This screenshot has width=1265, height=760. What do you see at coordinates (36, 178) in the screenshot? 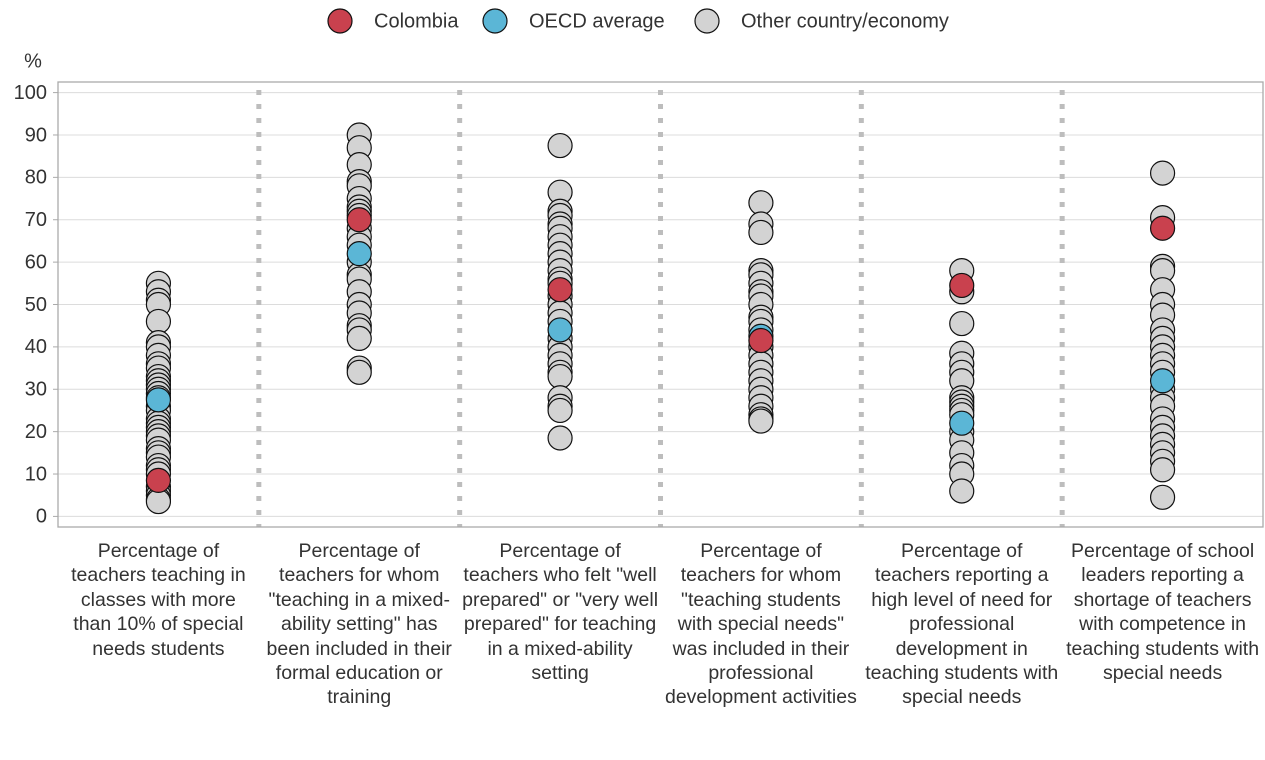
I see `y-tick-label: 80` at bounding box center [36, 178].